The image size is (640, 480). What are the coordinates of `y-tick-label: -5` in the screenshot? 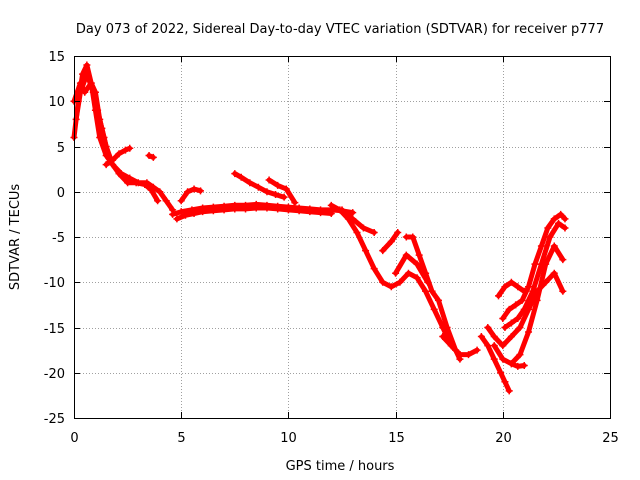 It's located at (58, 238).